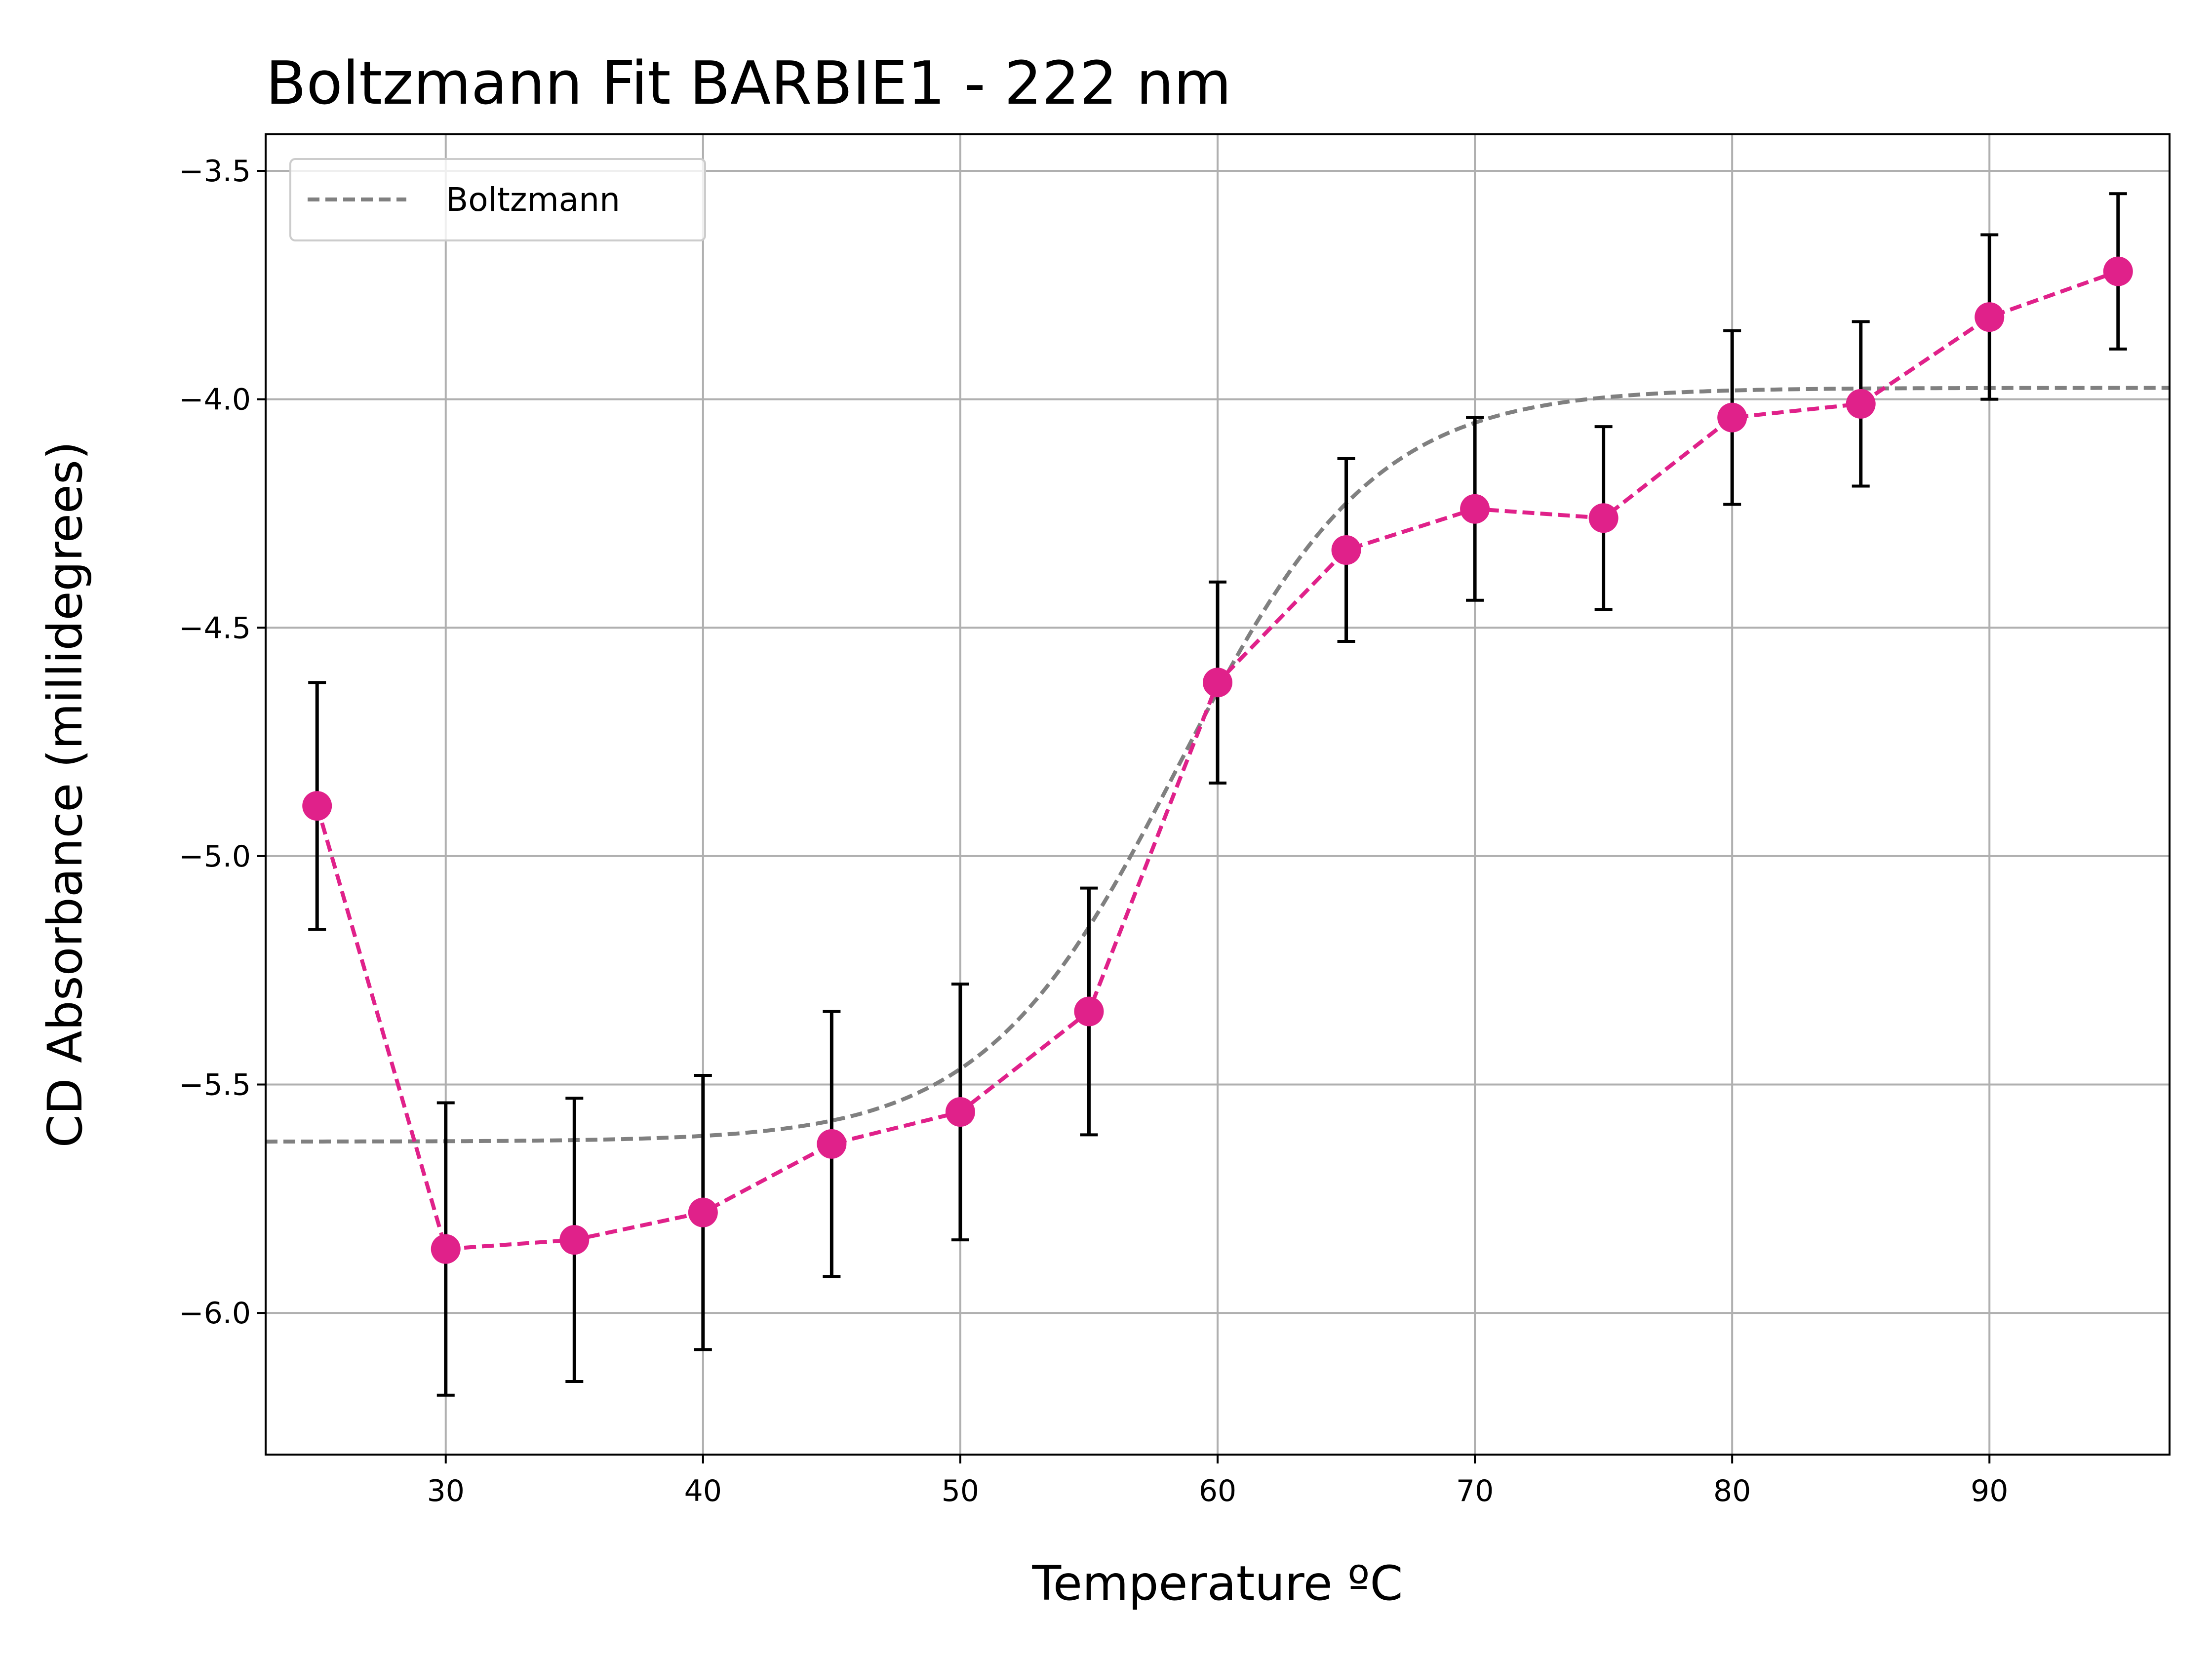  I want to click on x-tick-label: 40, so click(703, 1491).